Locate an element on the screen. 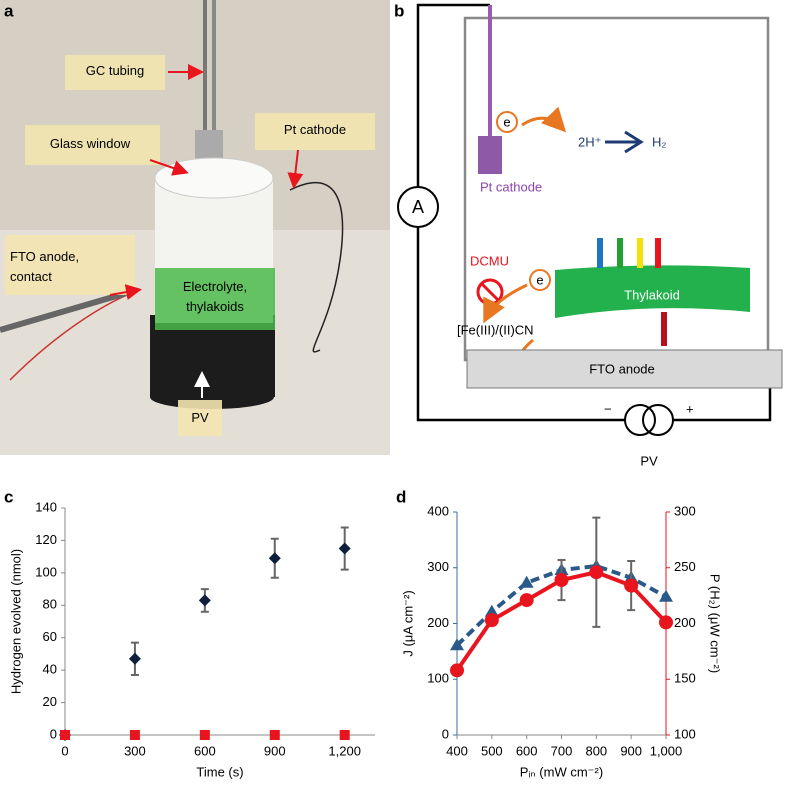 This screenshot has width=788, height=789. label-line: thylakoids is located at coordinates (215, 306).